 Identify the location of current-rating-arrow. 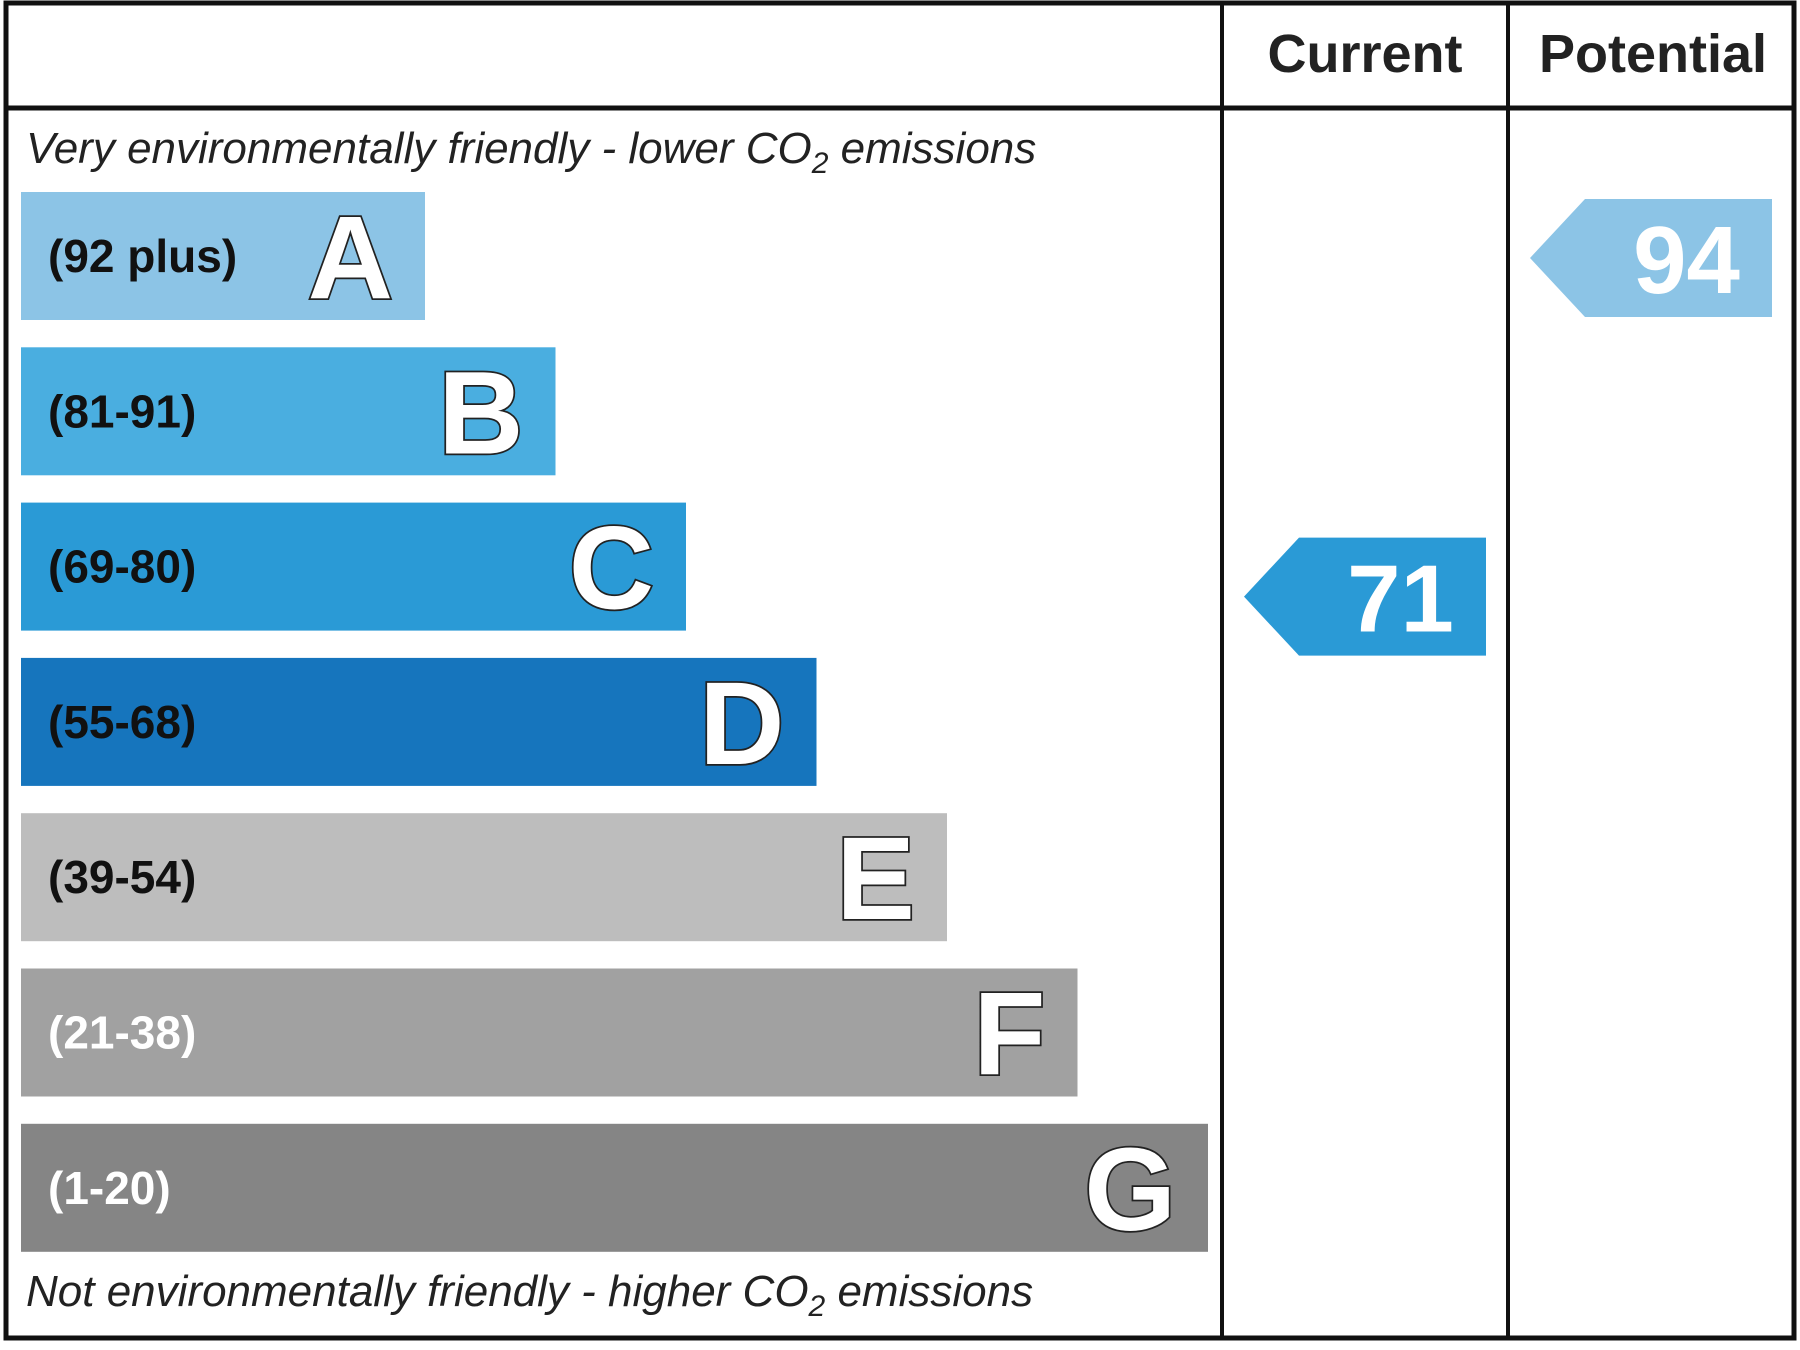
(1365, 596).